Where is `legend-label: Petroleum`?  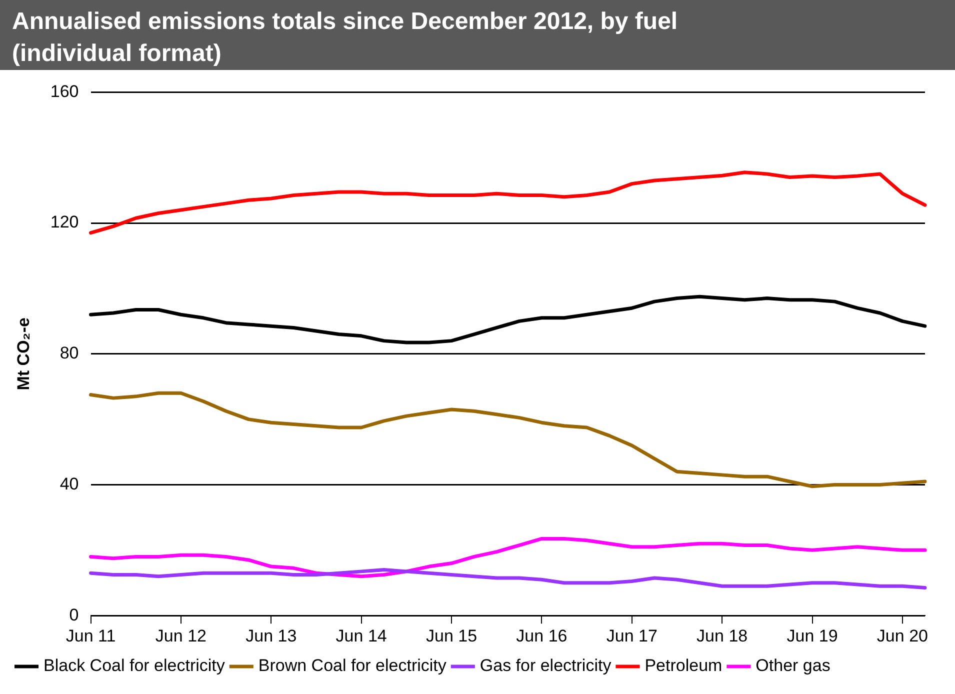
legend-label: Petroleum is located at coordinates (683, 666).